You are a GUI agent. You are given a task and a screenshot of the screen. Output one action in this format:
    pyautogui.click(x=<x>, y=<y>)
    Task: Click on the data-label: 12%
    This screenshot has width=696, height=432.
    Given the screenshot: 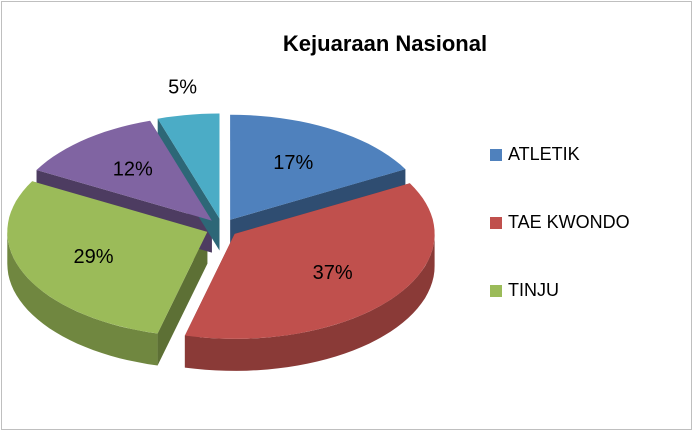 What is the action you would take?
    pyautogui.click(x=133, y=170)
    